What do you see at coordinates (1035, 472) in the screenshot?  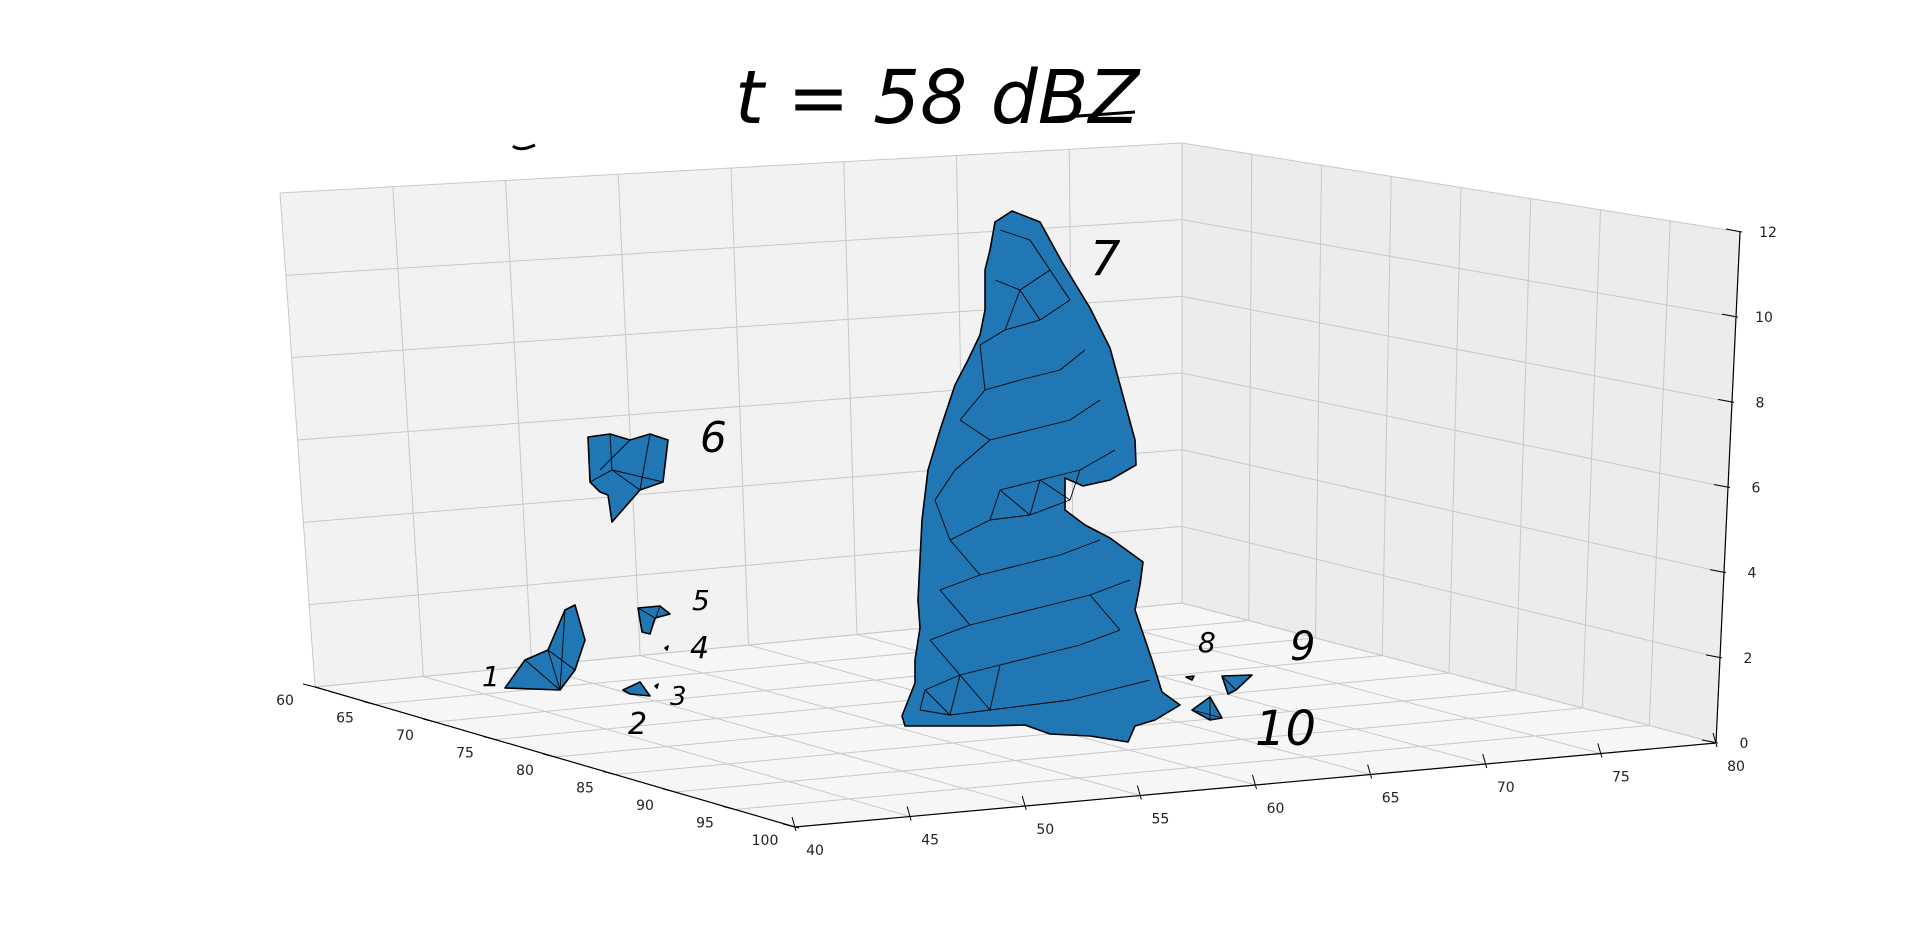 I see `object-7-mesh` at bounding box center [1035, 472].